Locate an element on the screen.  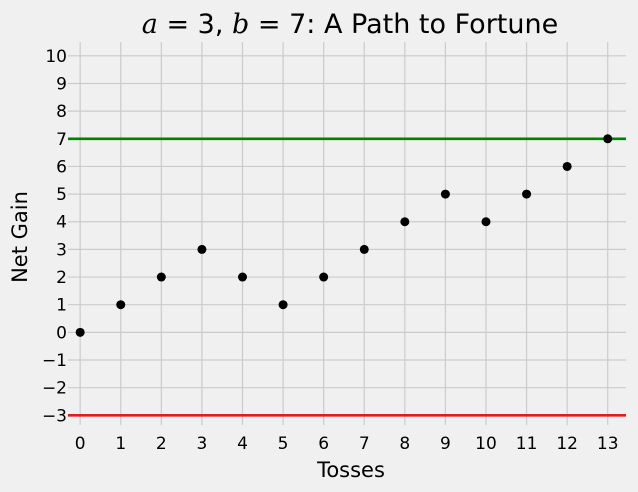
y-tick-label: 5 is located at coordinates (61, 195).